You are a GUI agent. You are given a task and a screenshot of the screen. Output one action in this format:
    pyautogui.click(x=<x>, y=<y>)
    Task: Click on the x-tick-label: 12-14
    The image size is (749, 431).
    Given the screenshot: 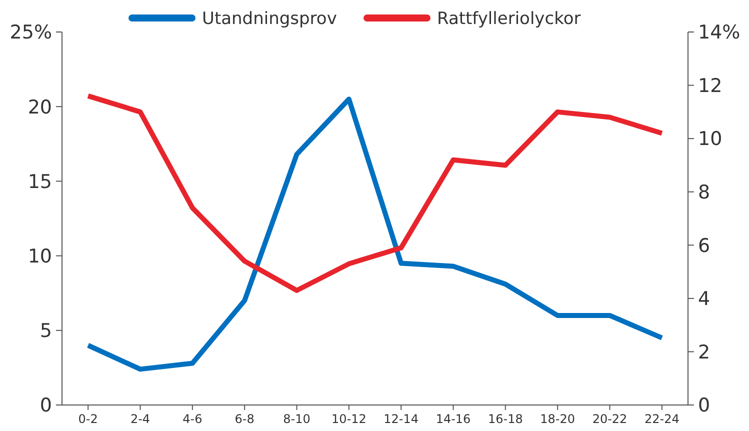 What is the action you would take?
    pyautogui.click(x=401, y=419)
    